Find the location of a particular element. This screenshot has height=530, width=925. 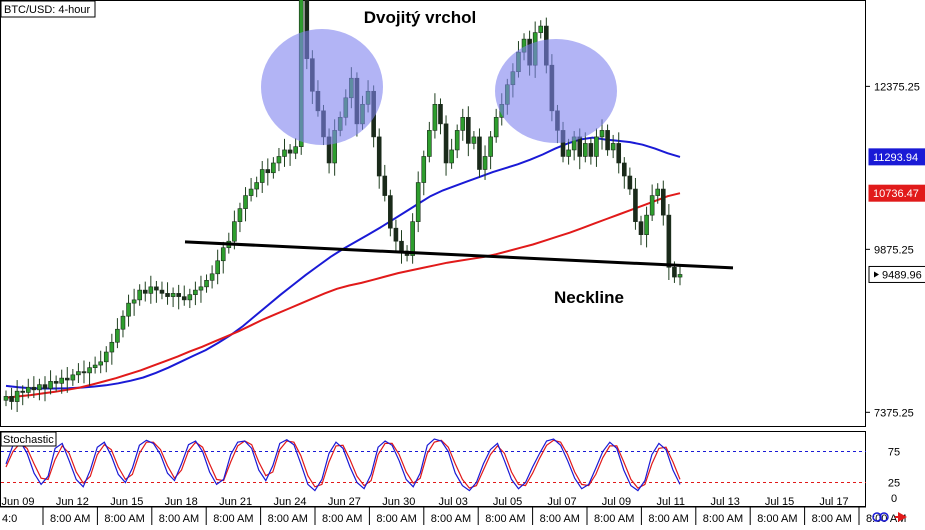

price-badge-label: 11293.94 is located at coordinates (895, 158).